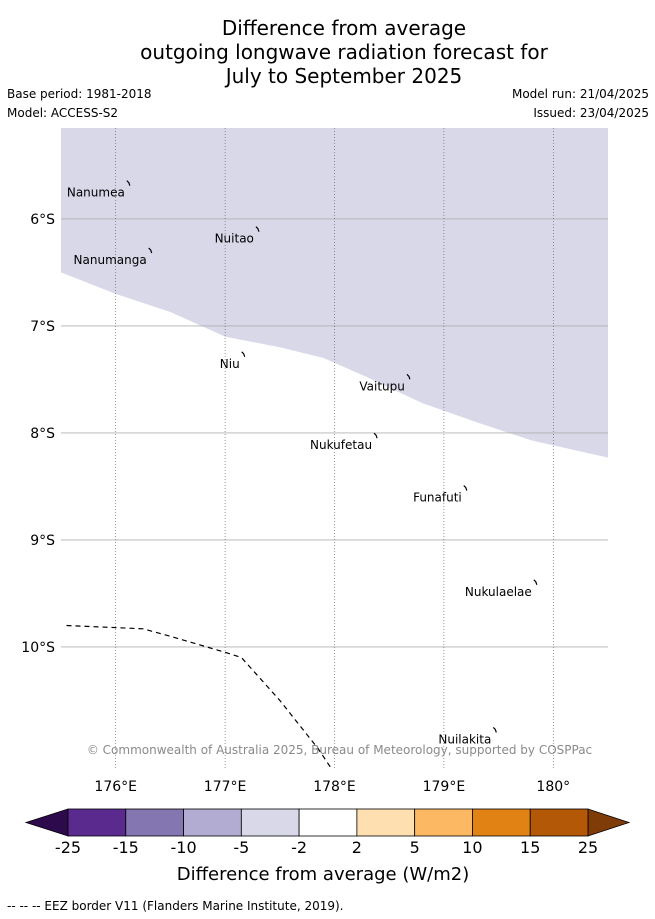  I want to click on title-line-2: outgoing longwave radiation forecast for, so click(344, 52).